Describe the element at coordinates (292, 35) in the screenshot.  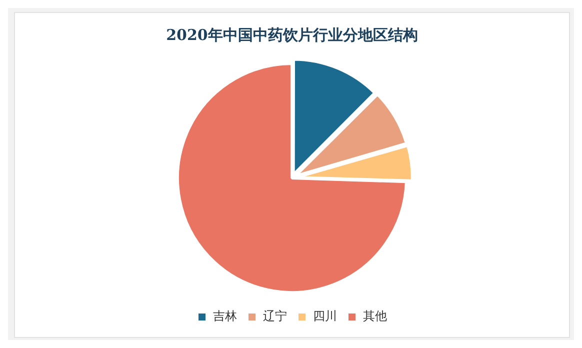
I see `chart-title: 2020年中国中药饮片行业分地区结构` at that location.